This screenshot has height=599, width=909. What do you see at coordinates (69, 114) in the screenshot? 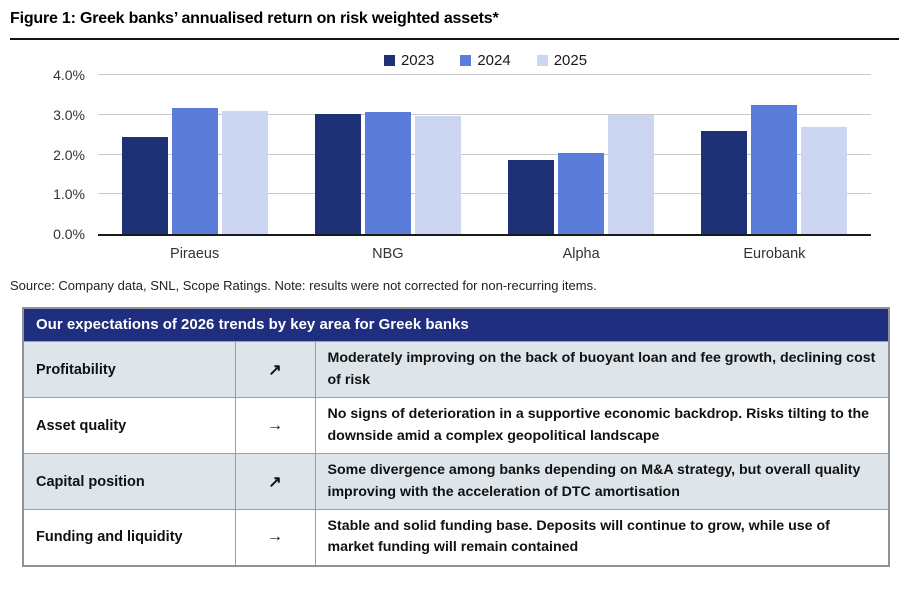
I see `y-axis-tick: 3.0%` at bounding box center [69, 114].